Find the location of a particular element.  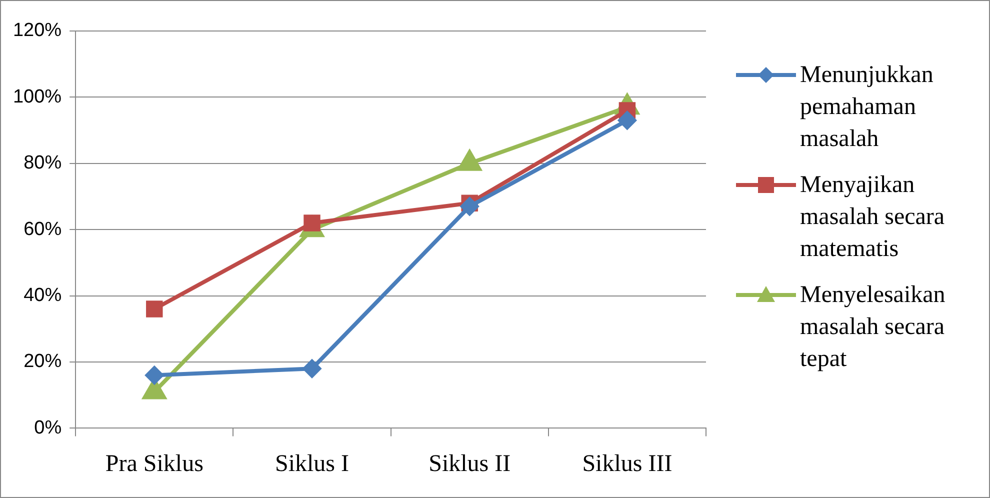

x-tick-label: Siklus III is located at coordinates (627, 463).